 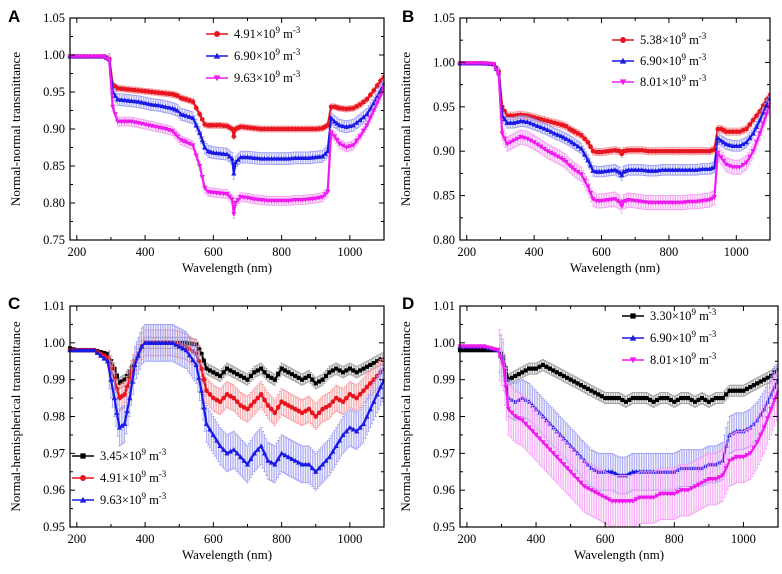 I want to click on x-tick-label: 200, so click(x=76, y=252).